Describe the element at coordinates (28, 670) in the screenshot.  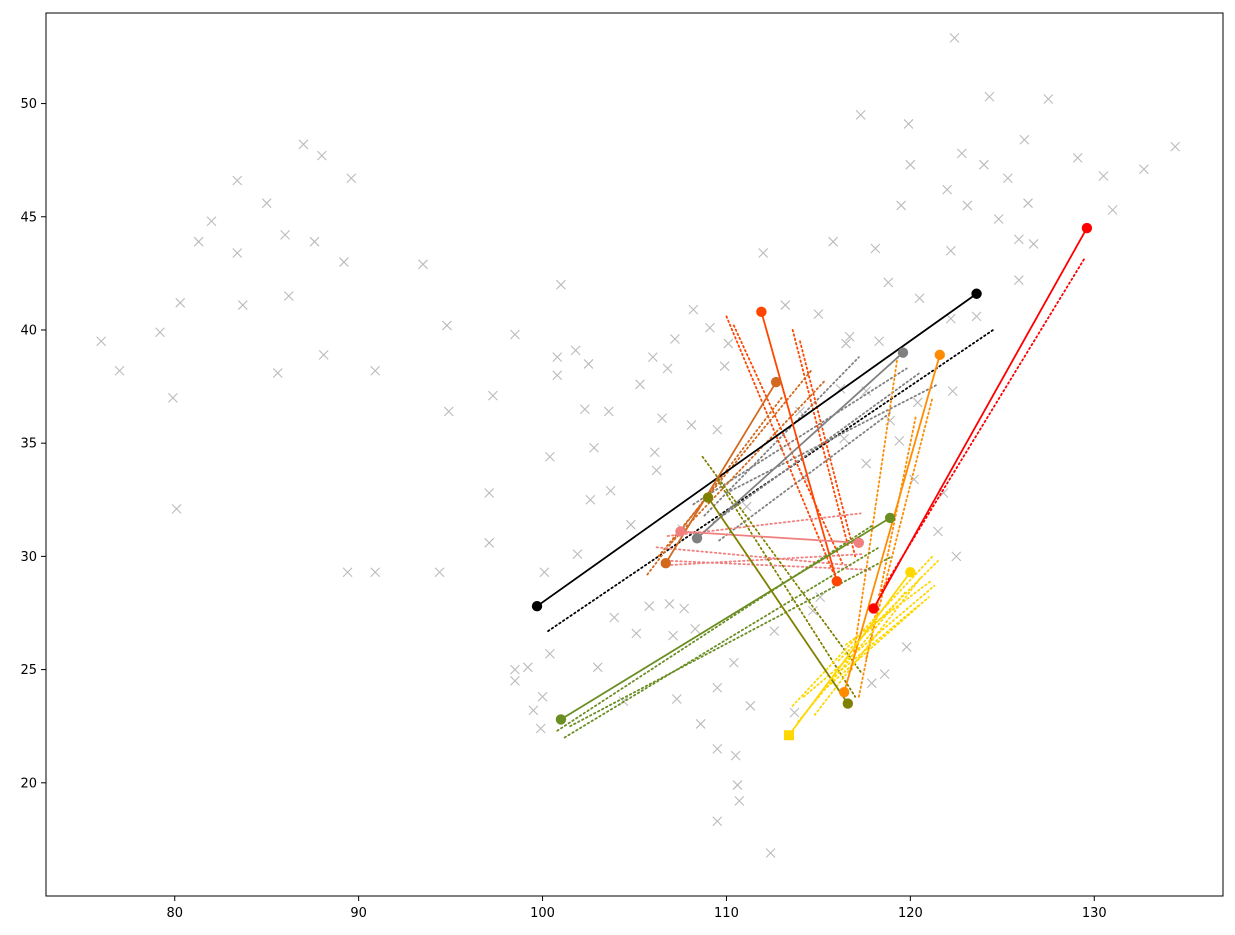
I see `y-tick-label: 25` at that location.